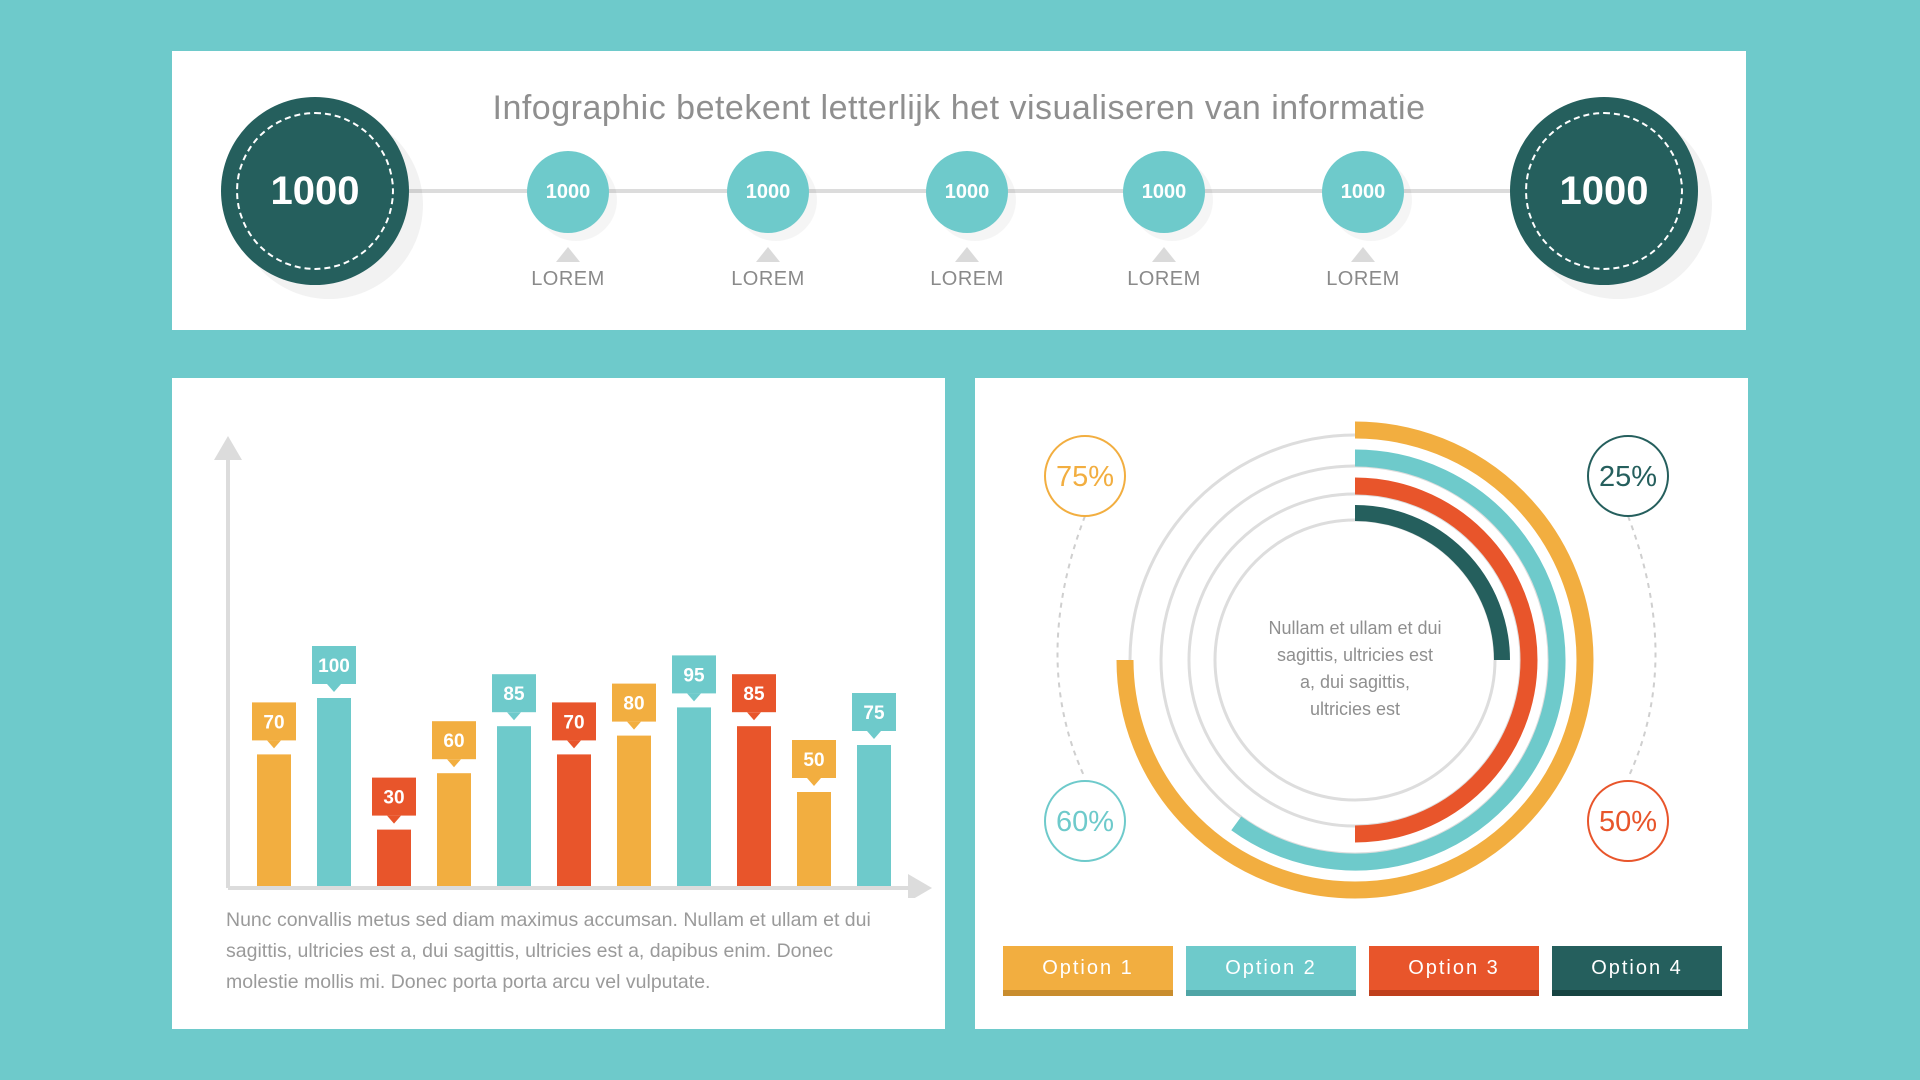  What do you see at coordinates (1355, 709) in the screenshot?
I see `ring-center-text: ultricies est` at bounding box center [1355, 709].